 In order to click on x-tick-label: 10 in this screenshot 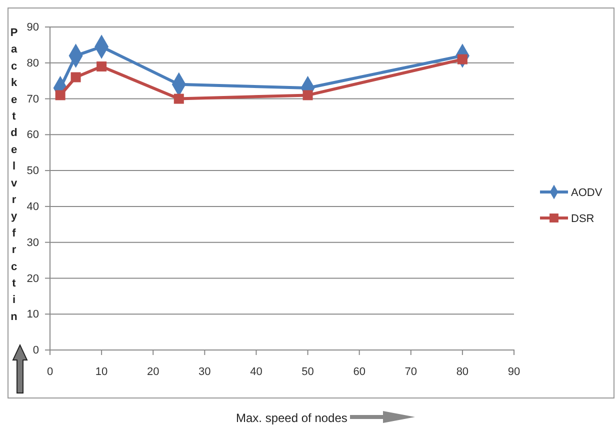, I will do `click(101, 372)`.